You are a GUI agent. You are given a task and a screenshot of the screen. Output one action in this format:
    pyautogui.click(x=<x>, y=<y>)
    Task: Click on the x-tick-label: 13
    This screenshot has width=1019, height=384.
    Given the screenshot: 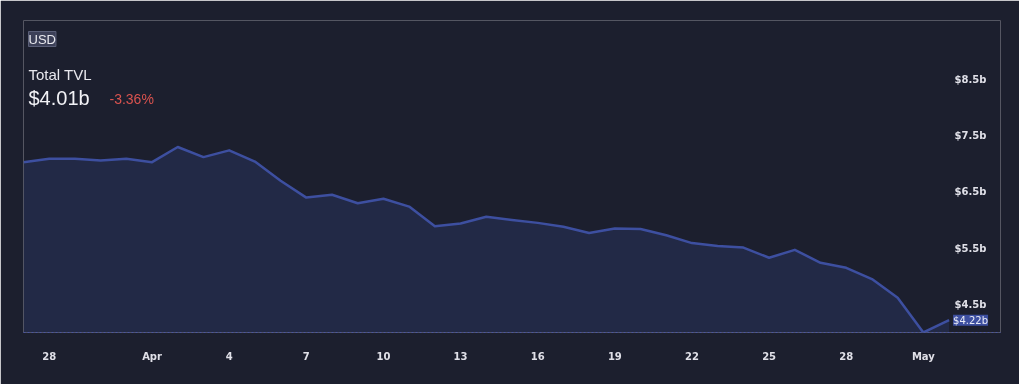 What is the action you would take?
    pyautogui.click(x=460, y=356)
    